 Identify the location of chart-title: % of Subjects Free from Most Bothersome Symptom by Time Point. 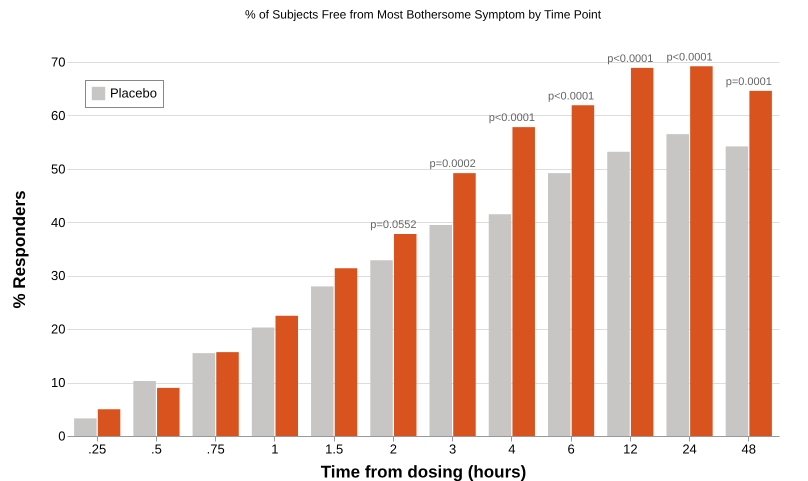
(423, 14).